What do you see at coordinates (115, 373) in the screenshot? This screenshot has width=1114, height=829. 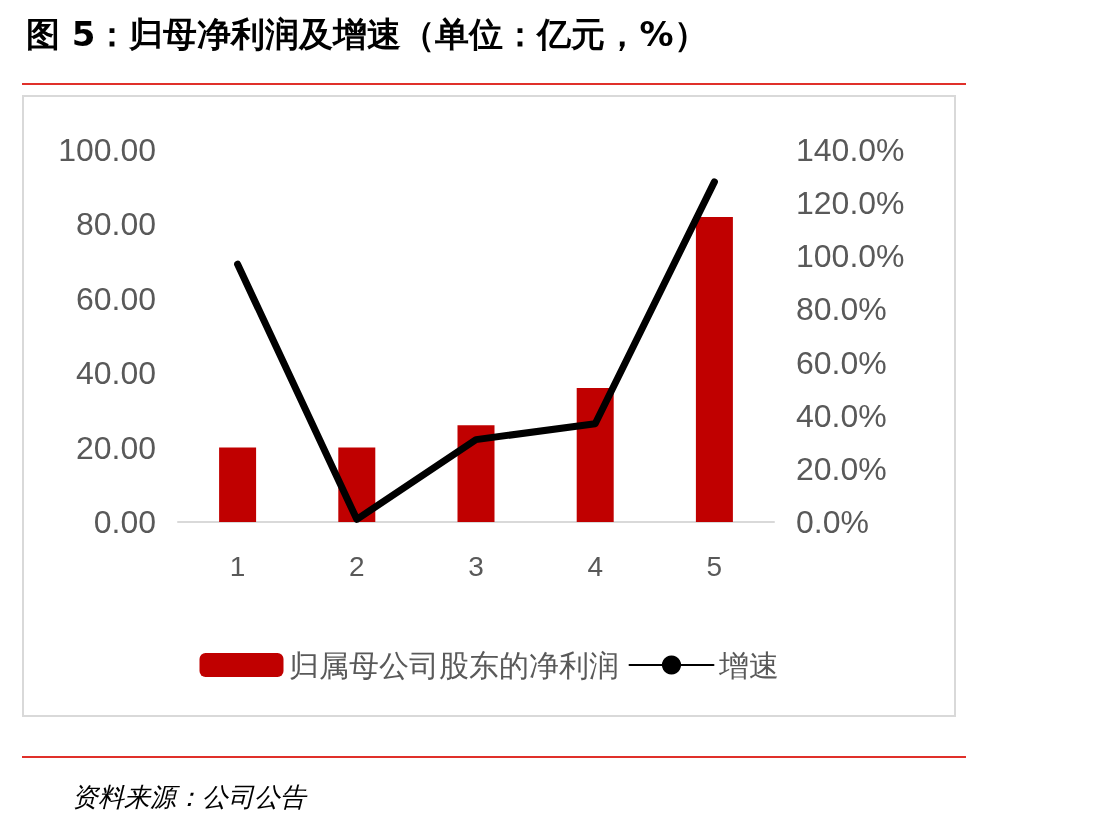 I see `y-tick-label: 40.00` at bounding box center [115, 373].